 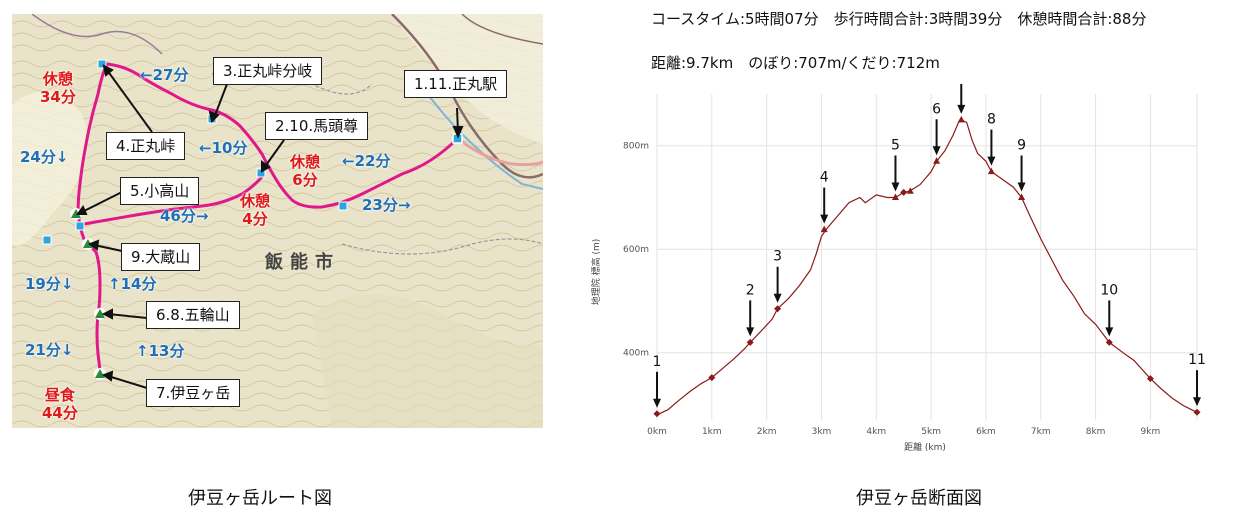 What do you see at coordinates (777, 257) in the screenshot?
I see `waypoint-number: 3` at bounding box center [777, 257].